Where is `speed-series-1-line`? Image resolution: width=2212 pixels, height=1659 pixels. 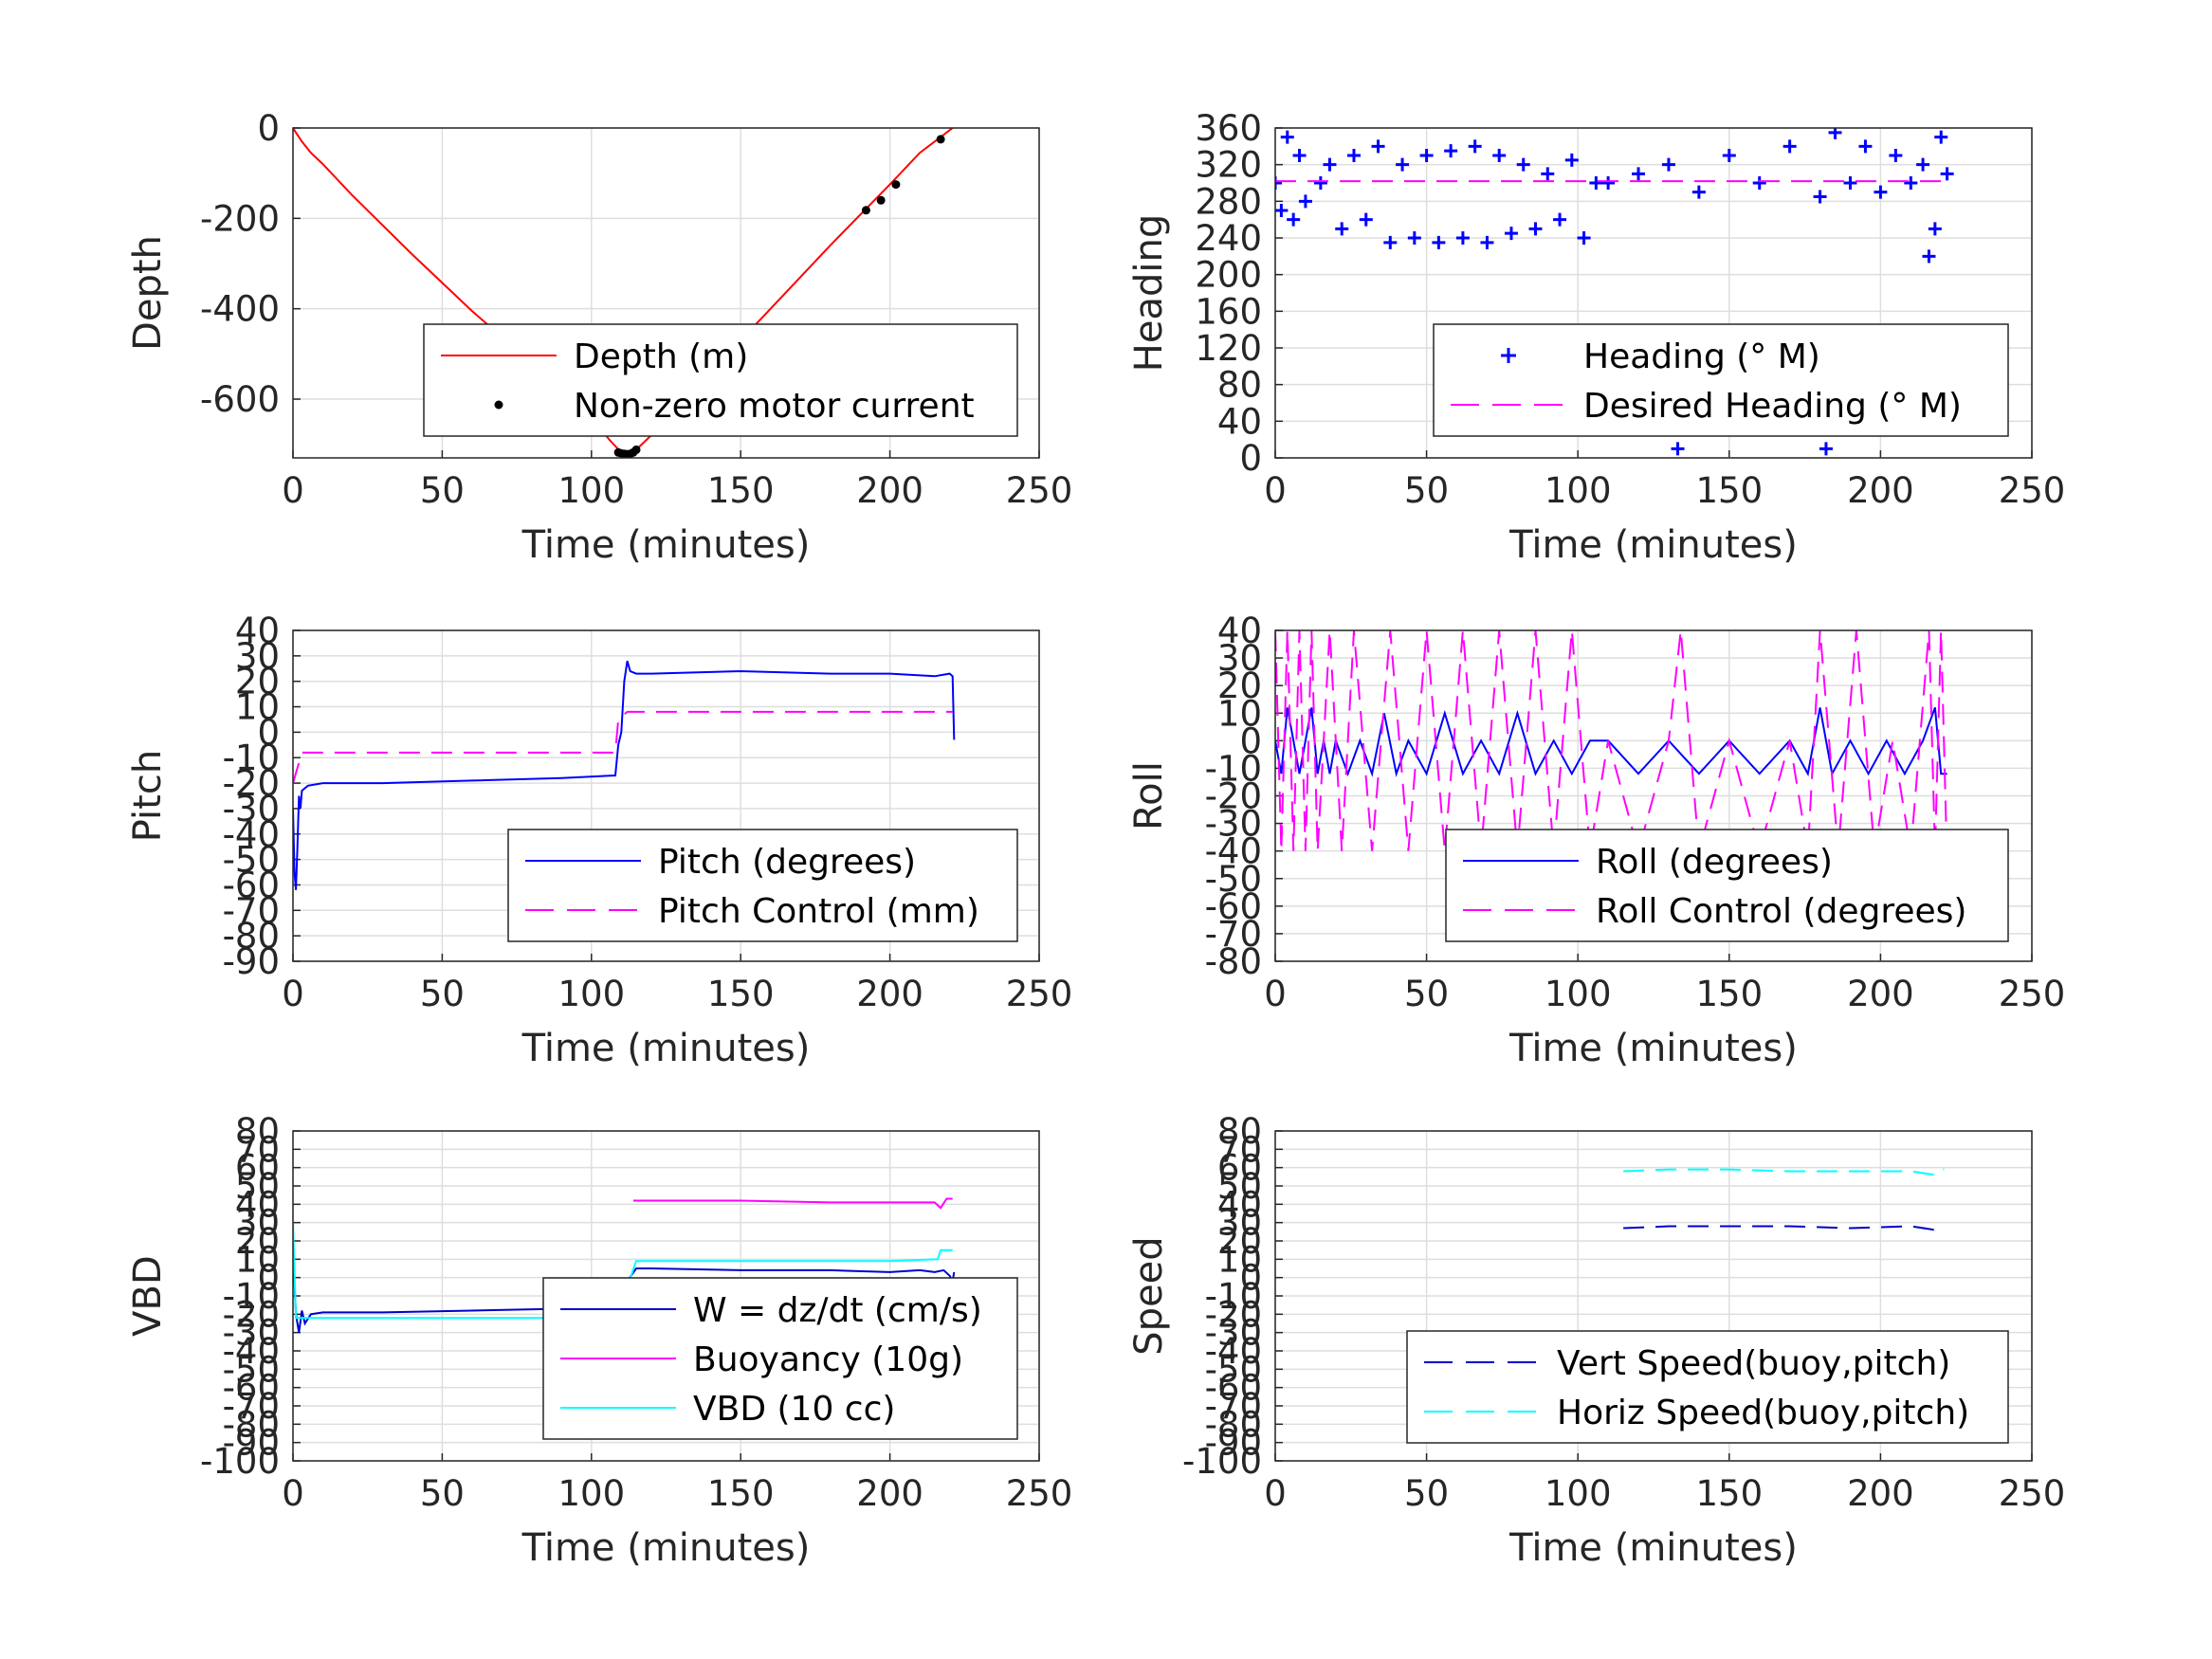
speed-series-1-line is located at coordinates (1784, 1172).